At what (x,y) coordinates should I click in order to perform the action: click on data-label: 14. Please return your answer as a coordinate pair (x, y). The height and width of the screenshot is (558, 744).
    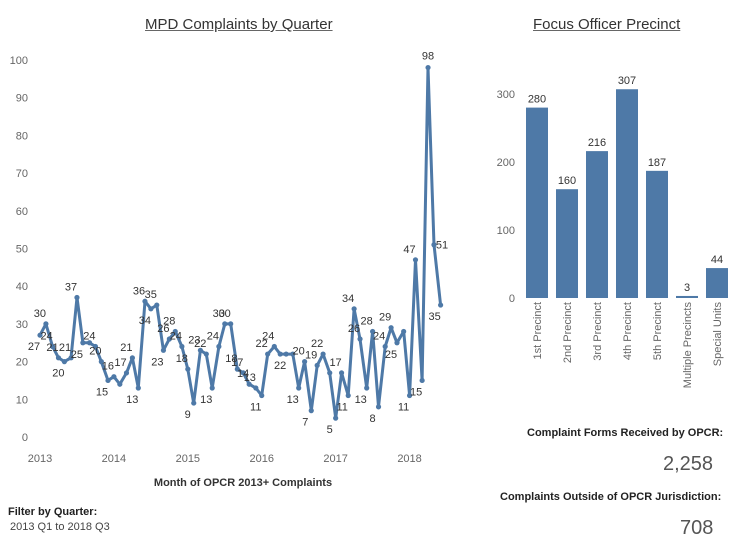
    Looking at the image, I should click on (243, 374).